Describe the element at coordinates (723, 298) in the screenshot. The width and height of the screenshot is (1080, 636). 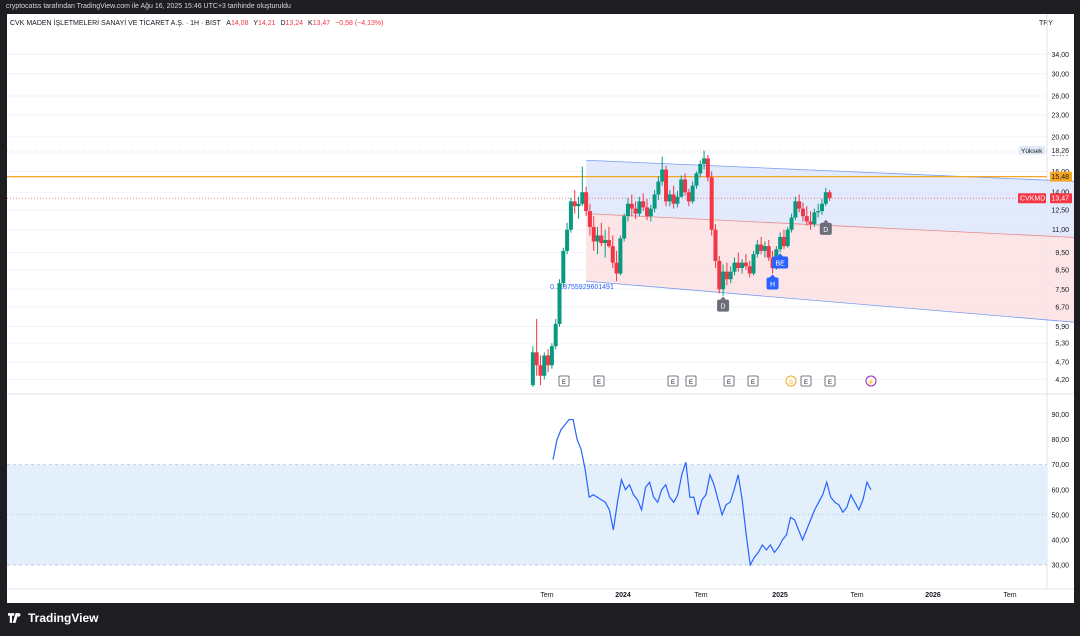
I see `pivot-low-pointer` at that location.